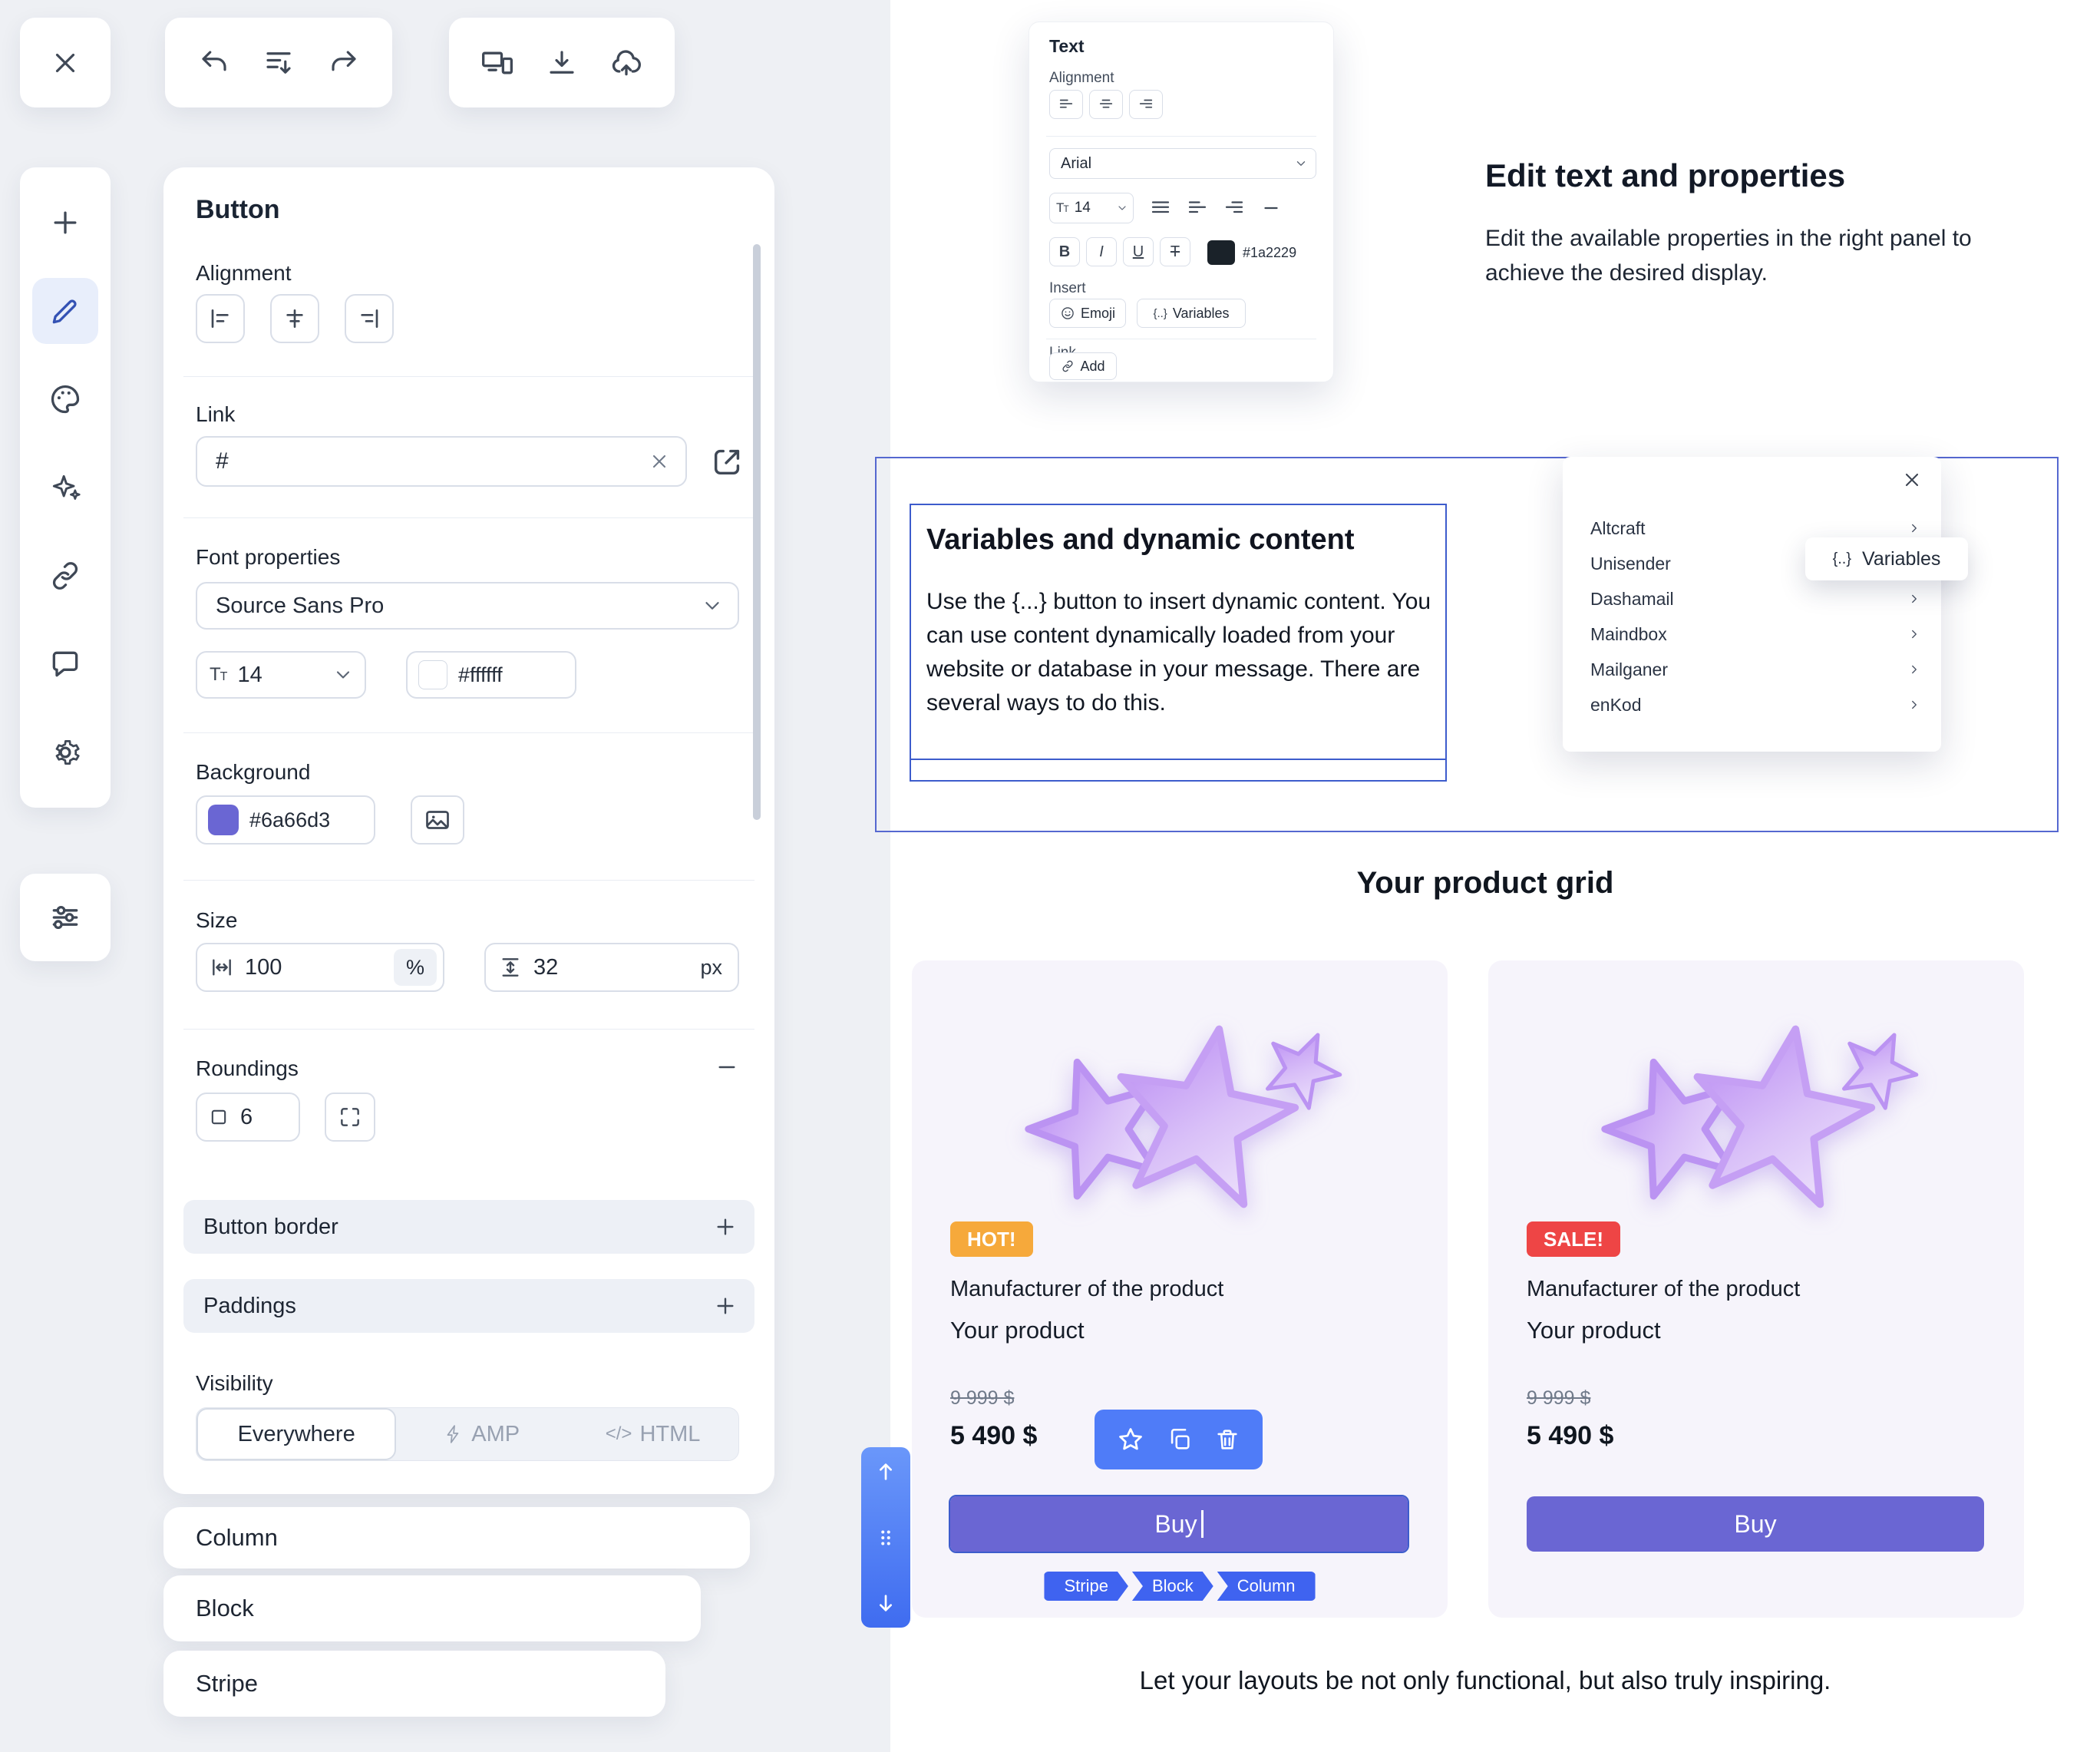 The image size is (2100, 1752). What do you see at coordinates (1192, 313) in the screenshot?
I see `insert-variables-button: {..} Variables` at bounding box center [1192, 313].